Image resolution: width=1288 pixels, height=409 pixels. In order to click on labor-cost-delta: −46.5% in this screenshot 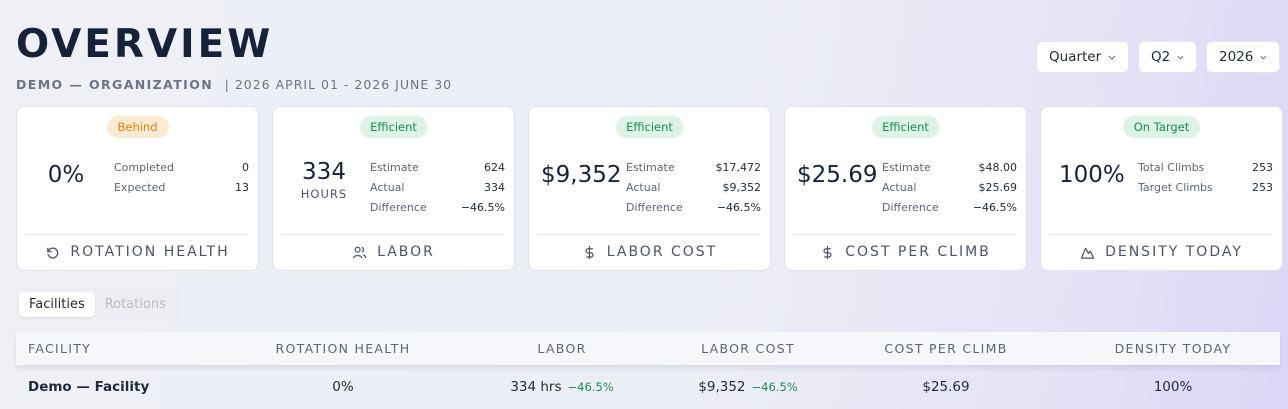, I will do `click(774, 387)`.